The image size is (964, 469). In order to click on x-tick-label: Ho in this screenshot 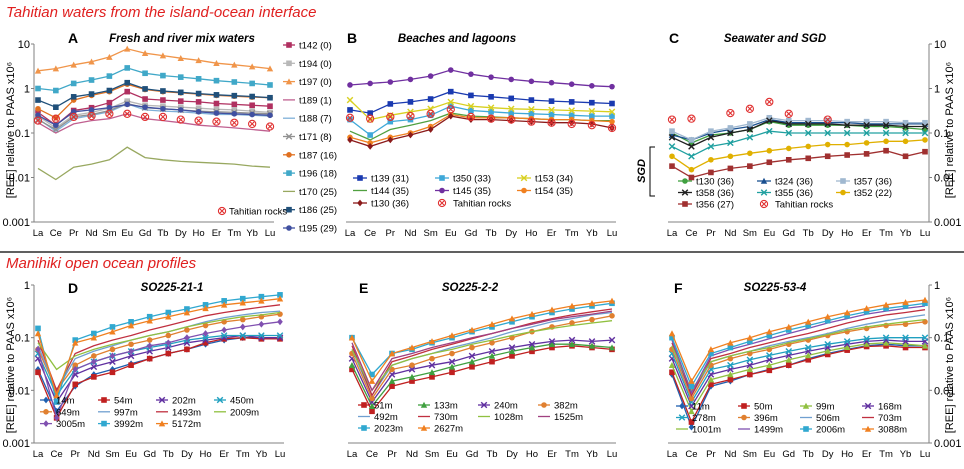, I will do `click(847, 233)`.